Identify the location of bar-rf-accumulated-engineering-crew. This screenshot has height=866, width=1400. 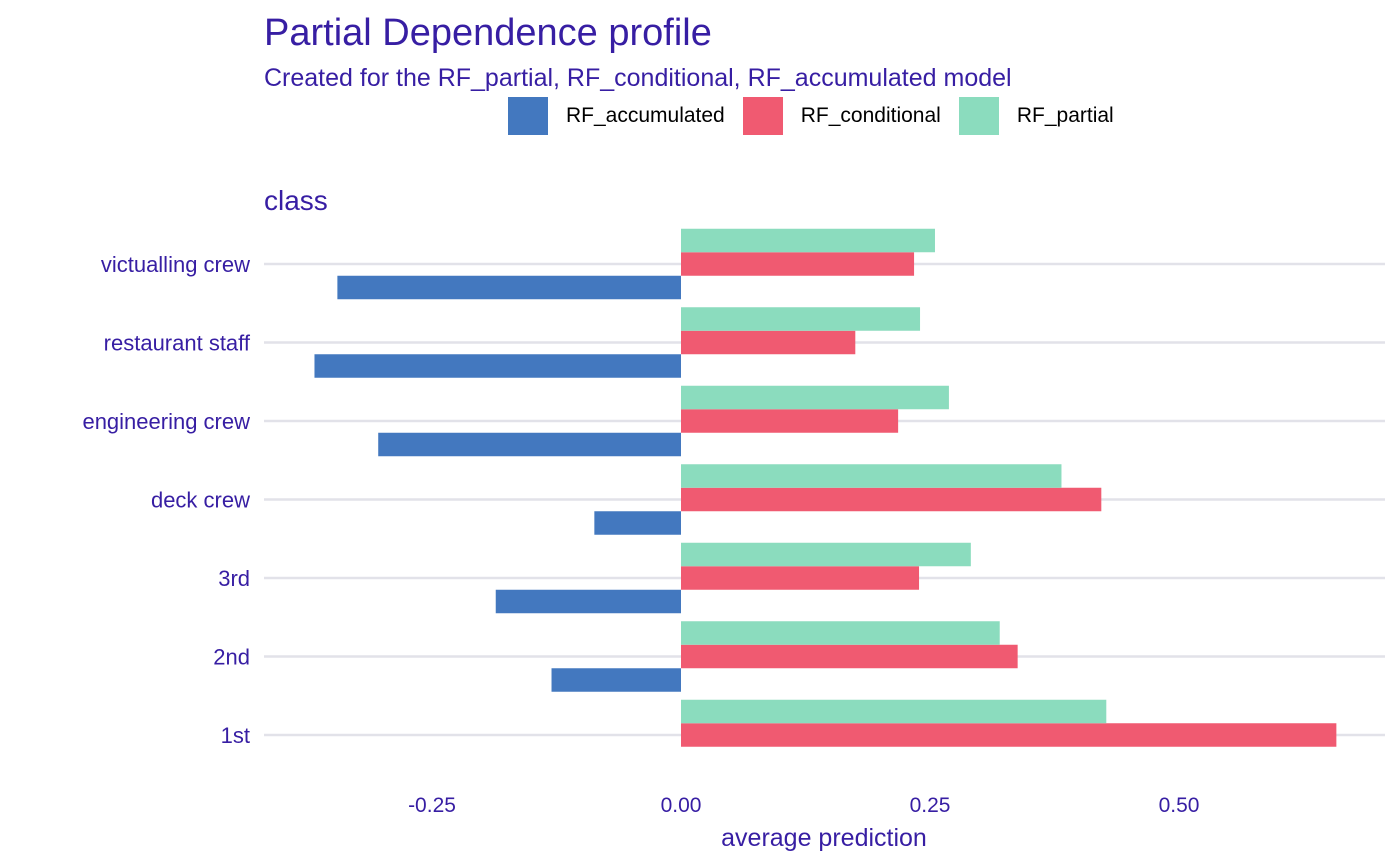
(529, 444).